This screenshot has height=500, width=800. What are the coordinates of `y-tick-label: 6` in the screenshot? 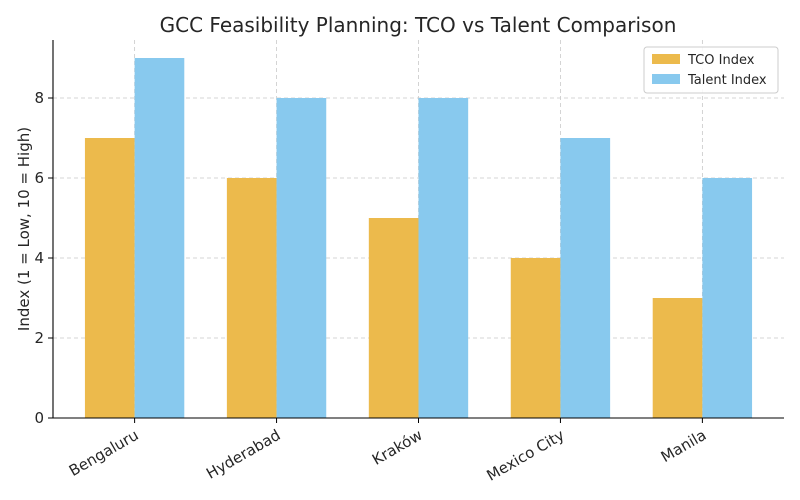 It's located at (39, 178).